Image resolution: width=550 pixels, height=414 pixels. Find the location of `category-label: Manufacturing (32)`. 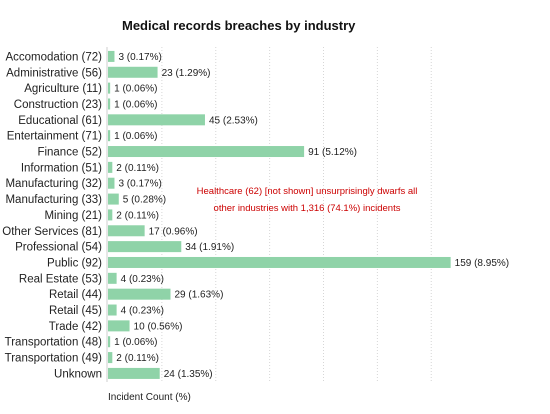

category-label: Manufacturing (32) is located at coordinates (53, 184).